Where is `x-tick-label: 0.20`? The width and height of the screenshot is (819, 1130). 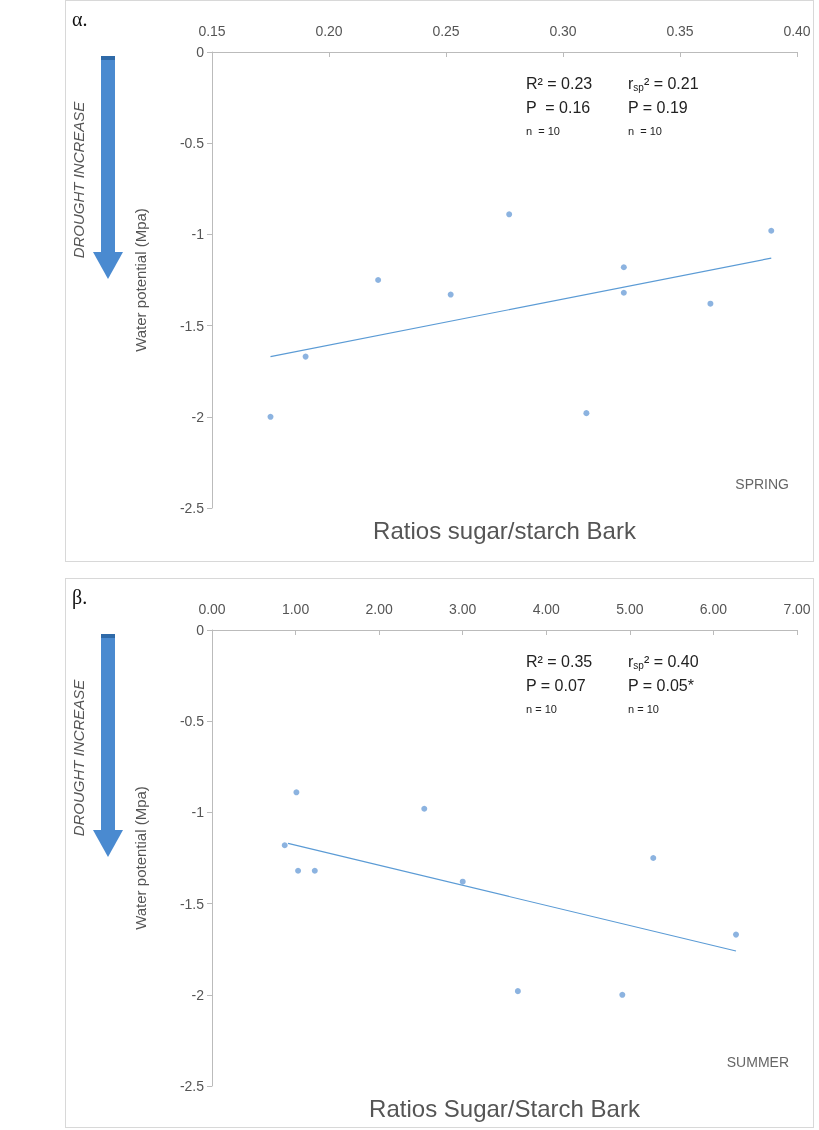
x-tick-label: 0.20 is located at coordinates (329, 31).